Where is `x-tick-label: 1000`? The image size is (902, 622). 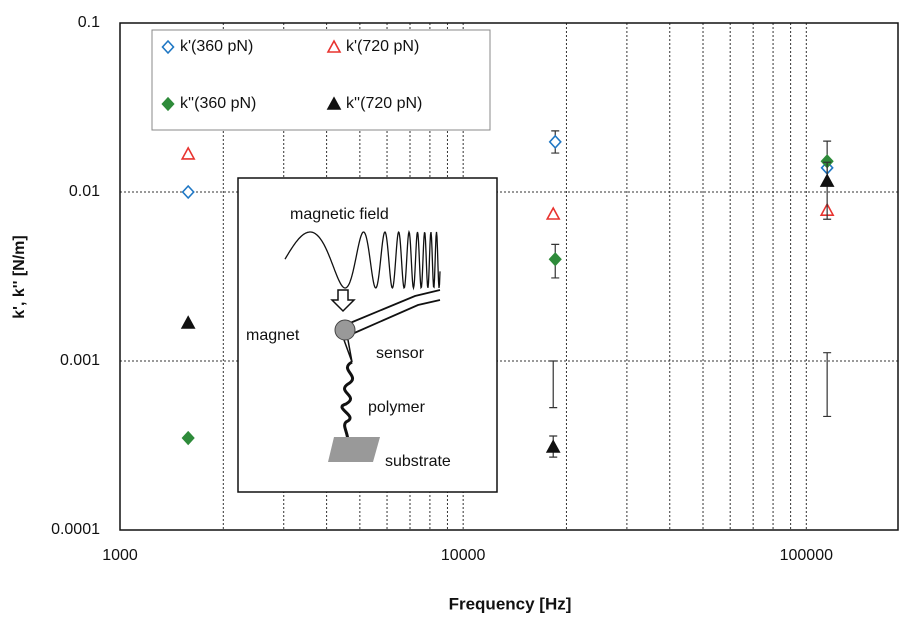 x-tick-label: 1000 is located at coordinates (120, 555).